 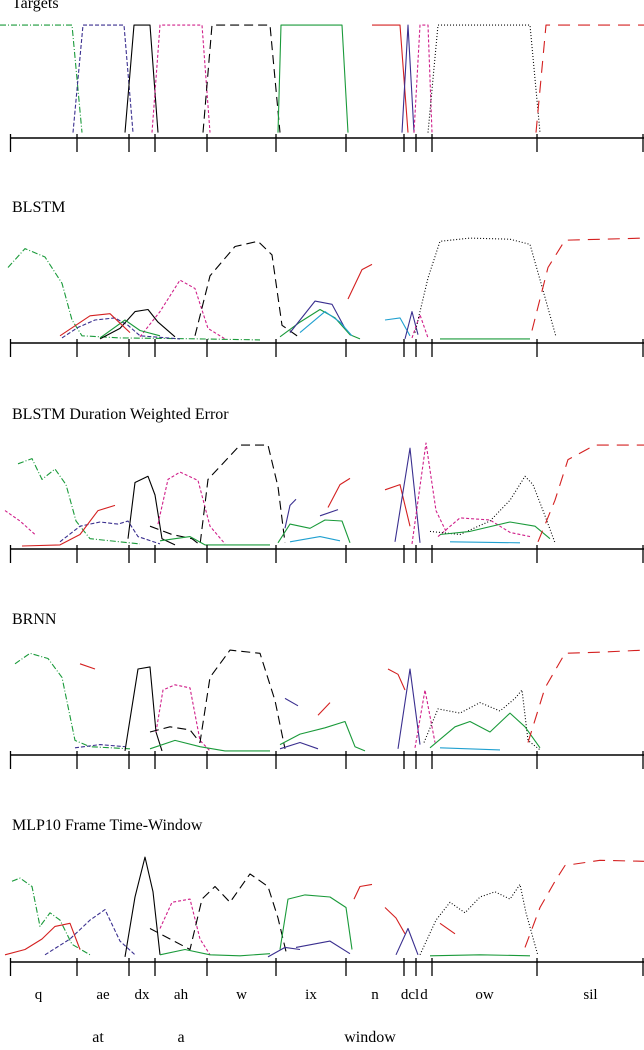 I want to click on phone-label: dx, so click(x=143, y=995).